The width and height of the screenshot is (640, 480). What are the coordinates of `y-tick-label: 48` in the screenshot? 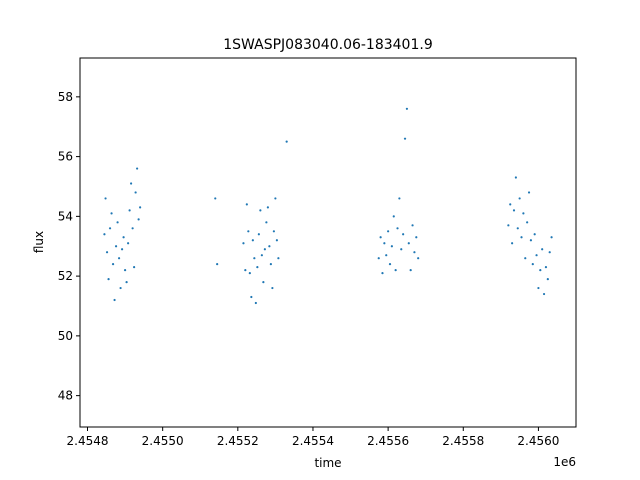 It's located at (65, 396).